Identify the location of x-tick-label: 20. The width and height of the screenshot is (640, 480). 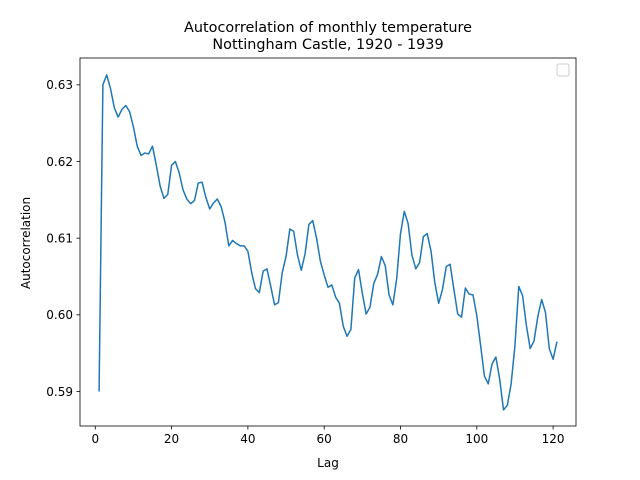
(171, 439).